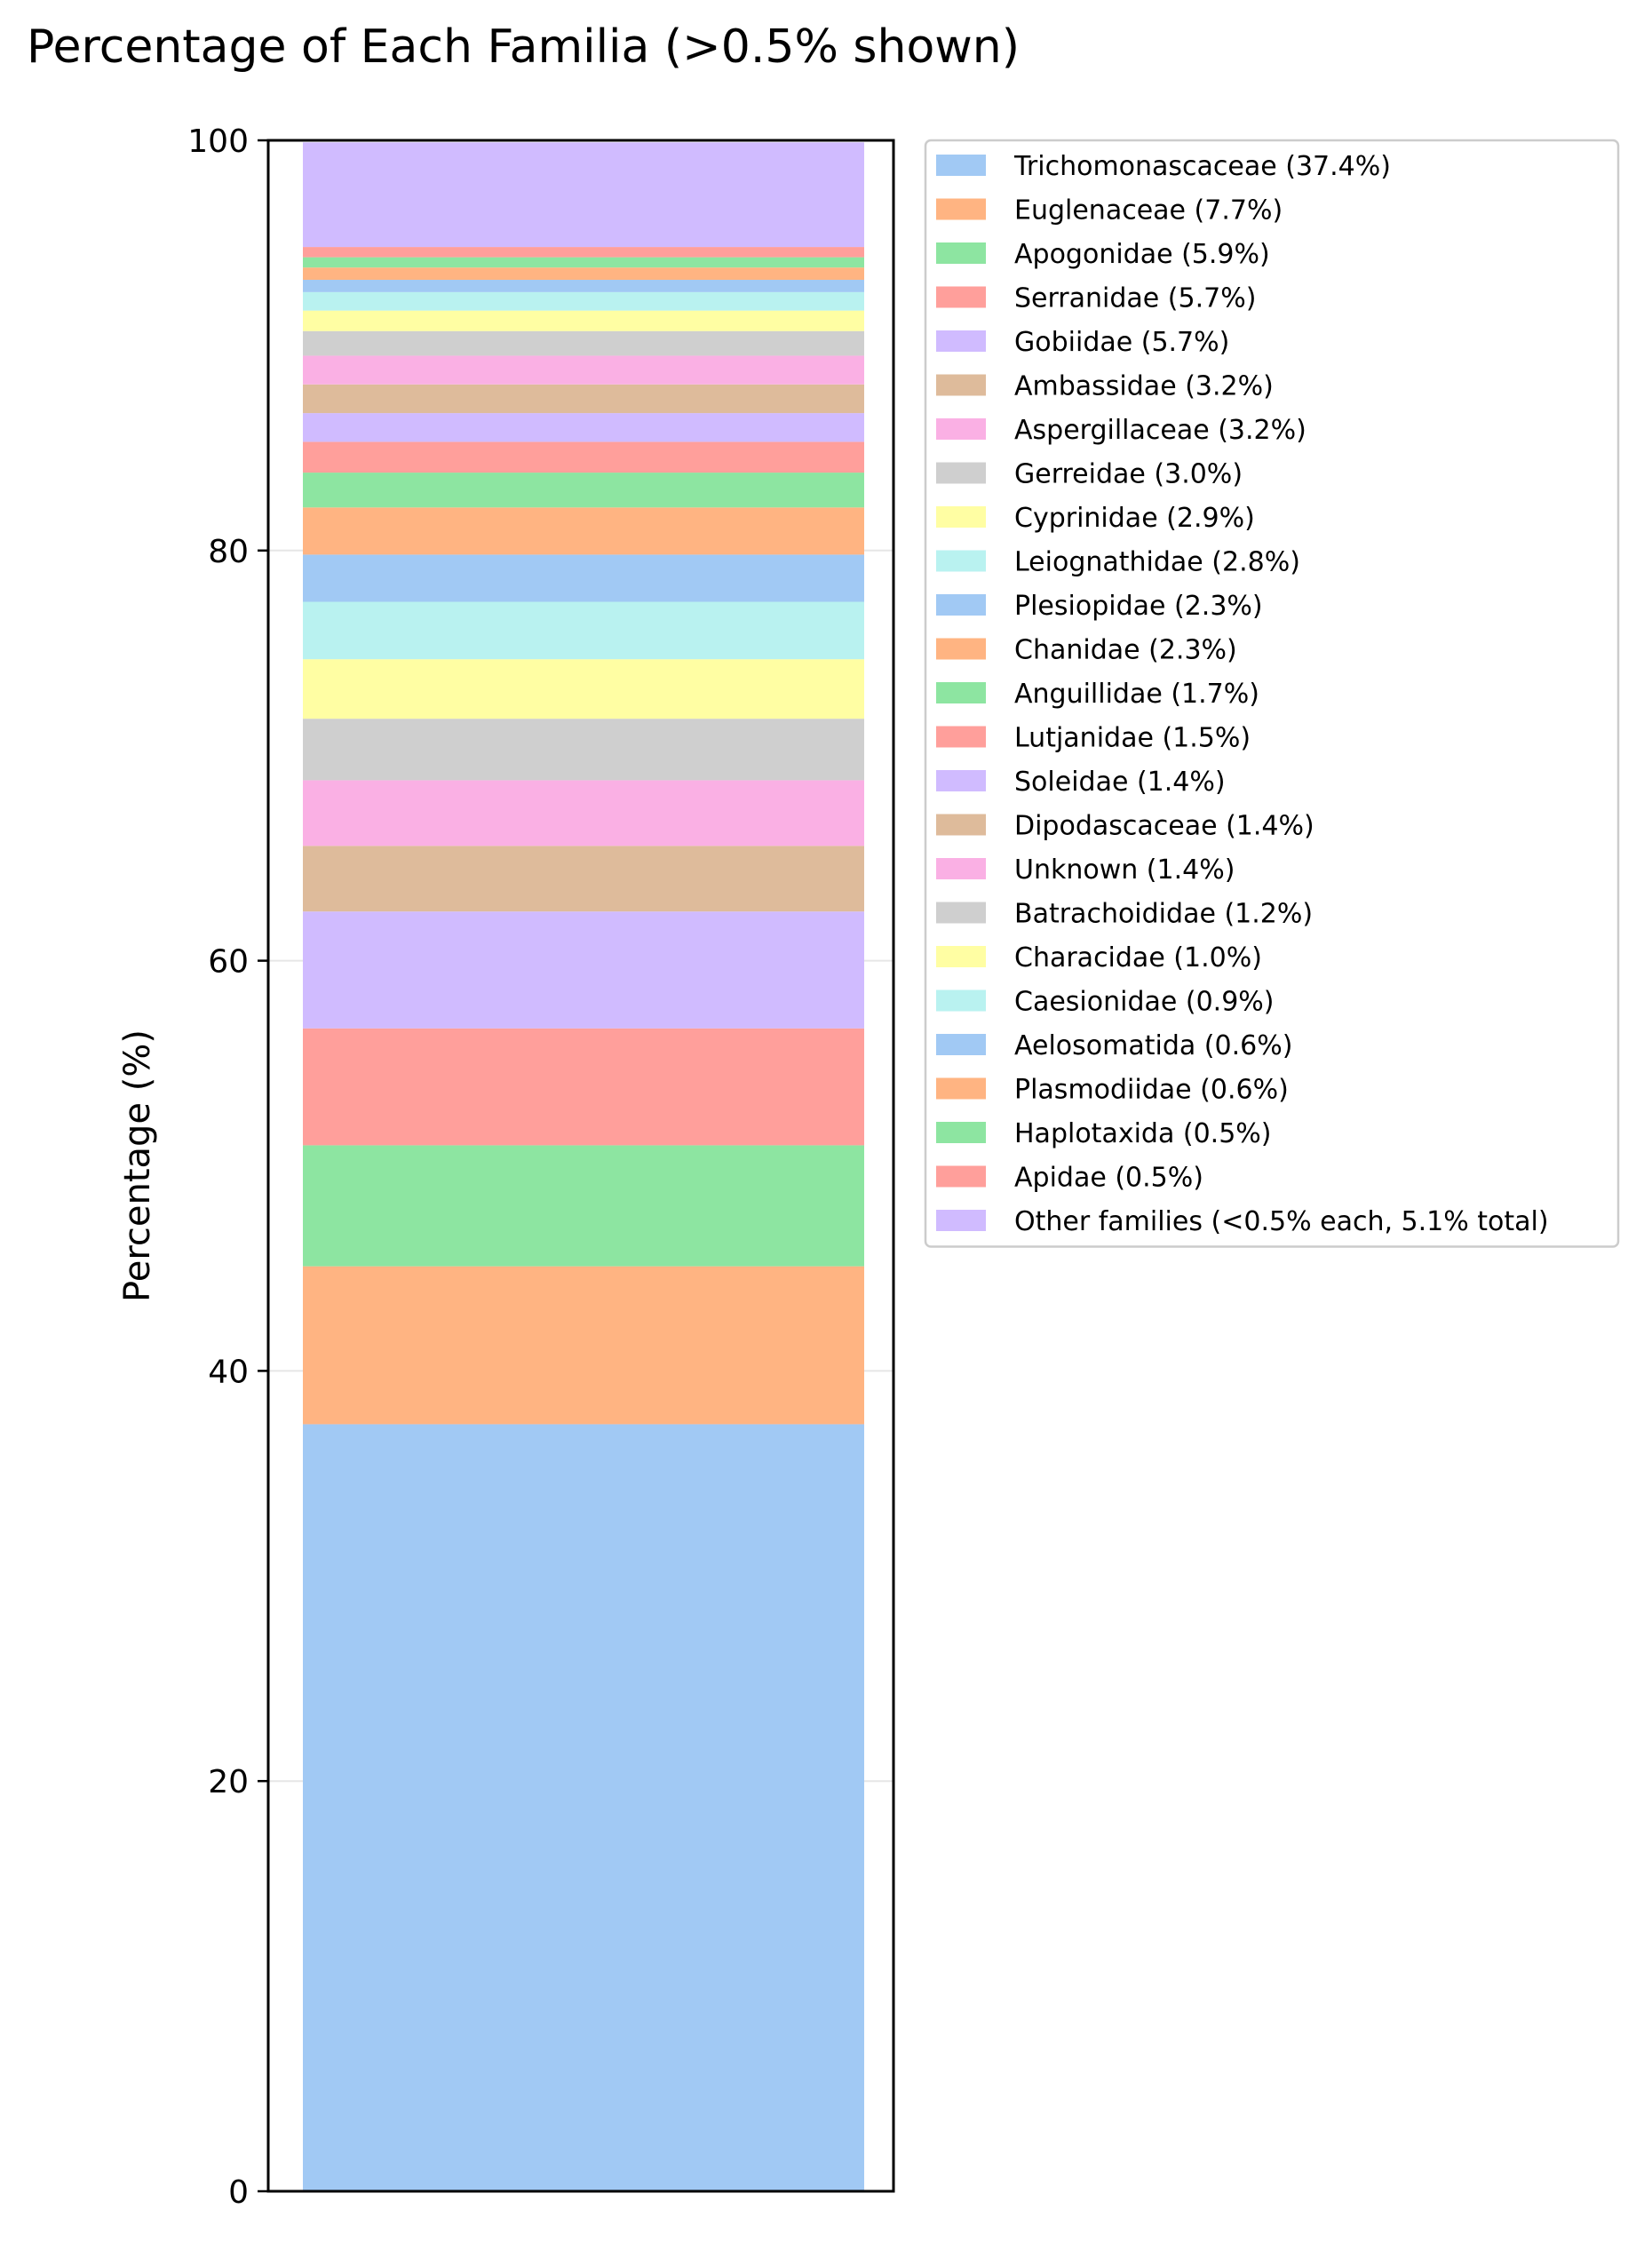 This screenshot has width=1652, height=2241. What do you see at coordinates (583, 370) in the screenshot?
I see `bar-segment-unknown` at bounding box center [583, 370].